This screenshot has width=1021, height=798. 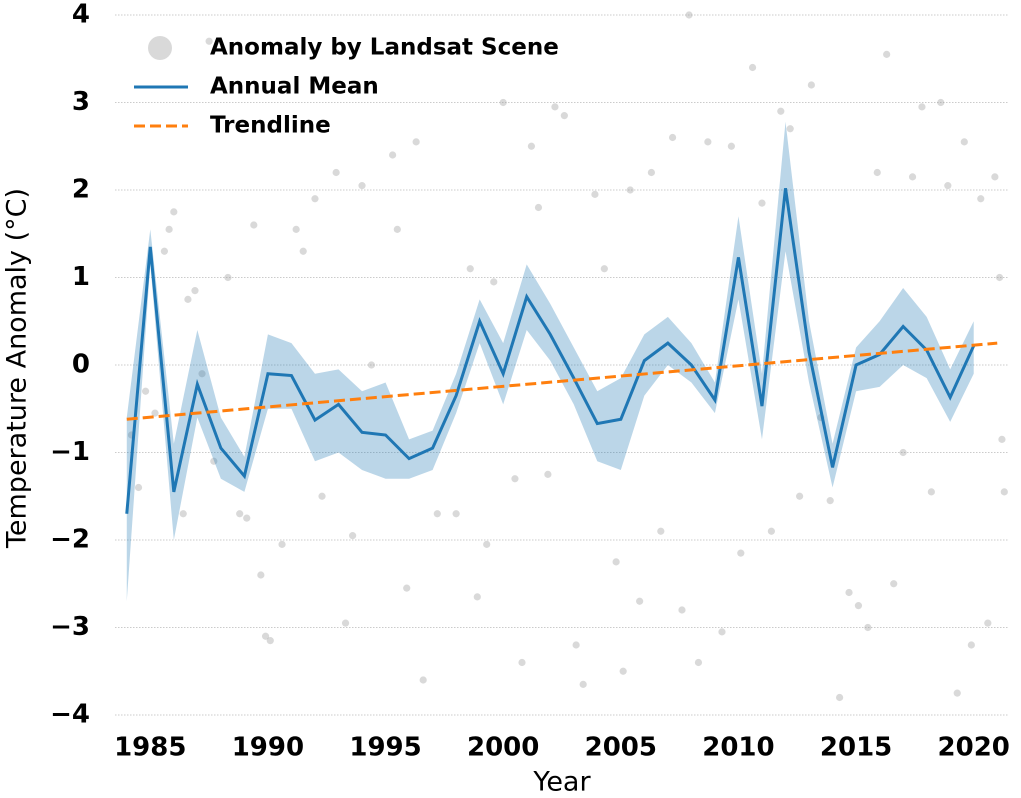 I want to click on x-tick-label: 2020, so click(x=974, y=748).